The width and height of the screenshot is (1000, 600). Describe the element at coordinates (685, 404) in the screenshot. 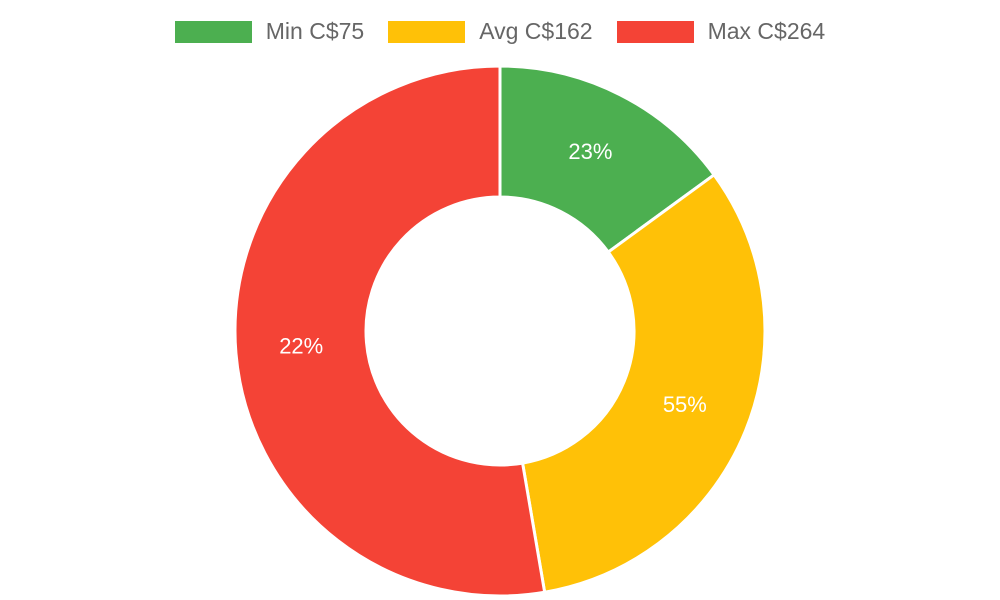

I see `slice-percent-label: 55%` at that location.